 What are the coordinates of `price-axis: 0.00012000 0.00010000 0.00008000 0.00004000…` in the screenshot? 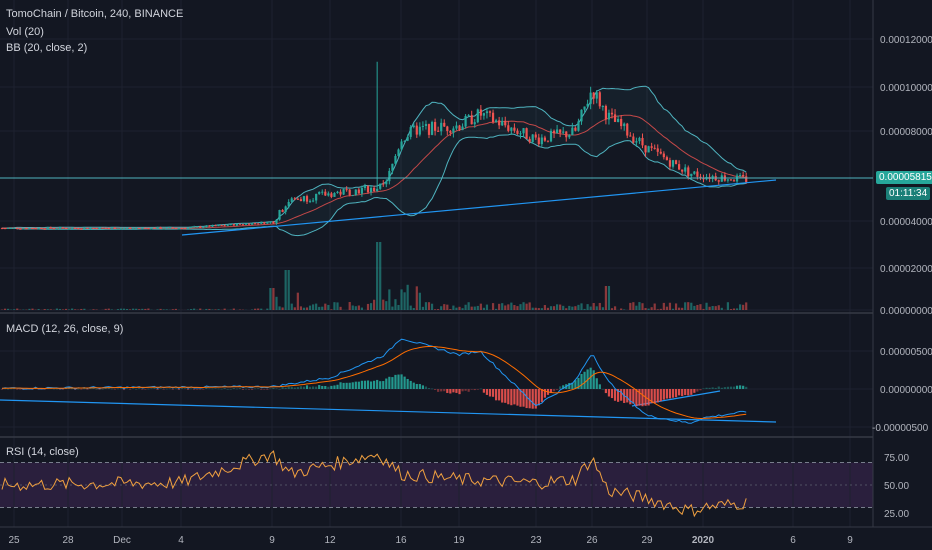 It's located at (902, 277).